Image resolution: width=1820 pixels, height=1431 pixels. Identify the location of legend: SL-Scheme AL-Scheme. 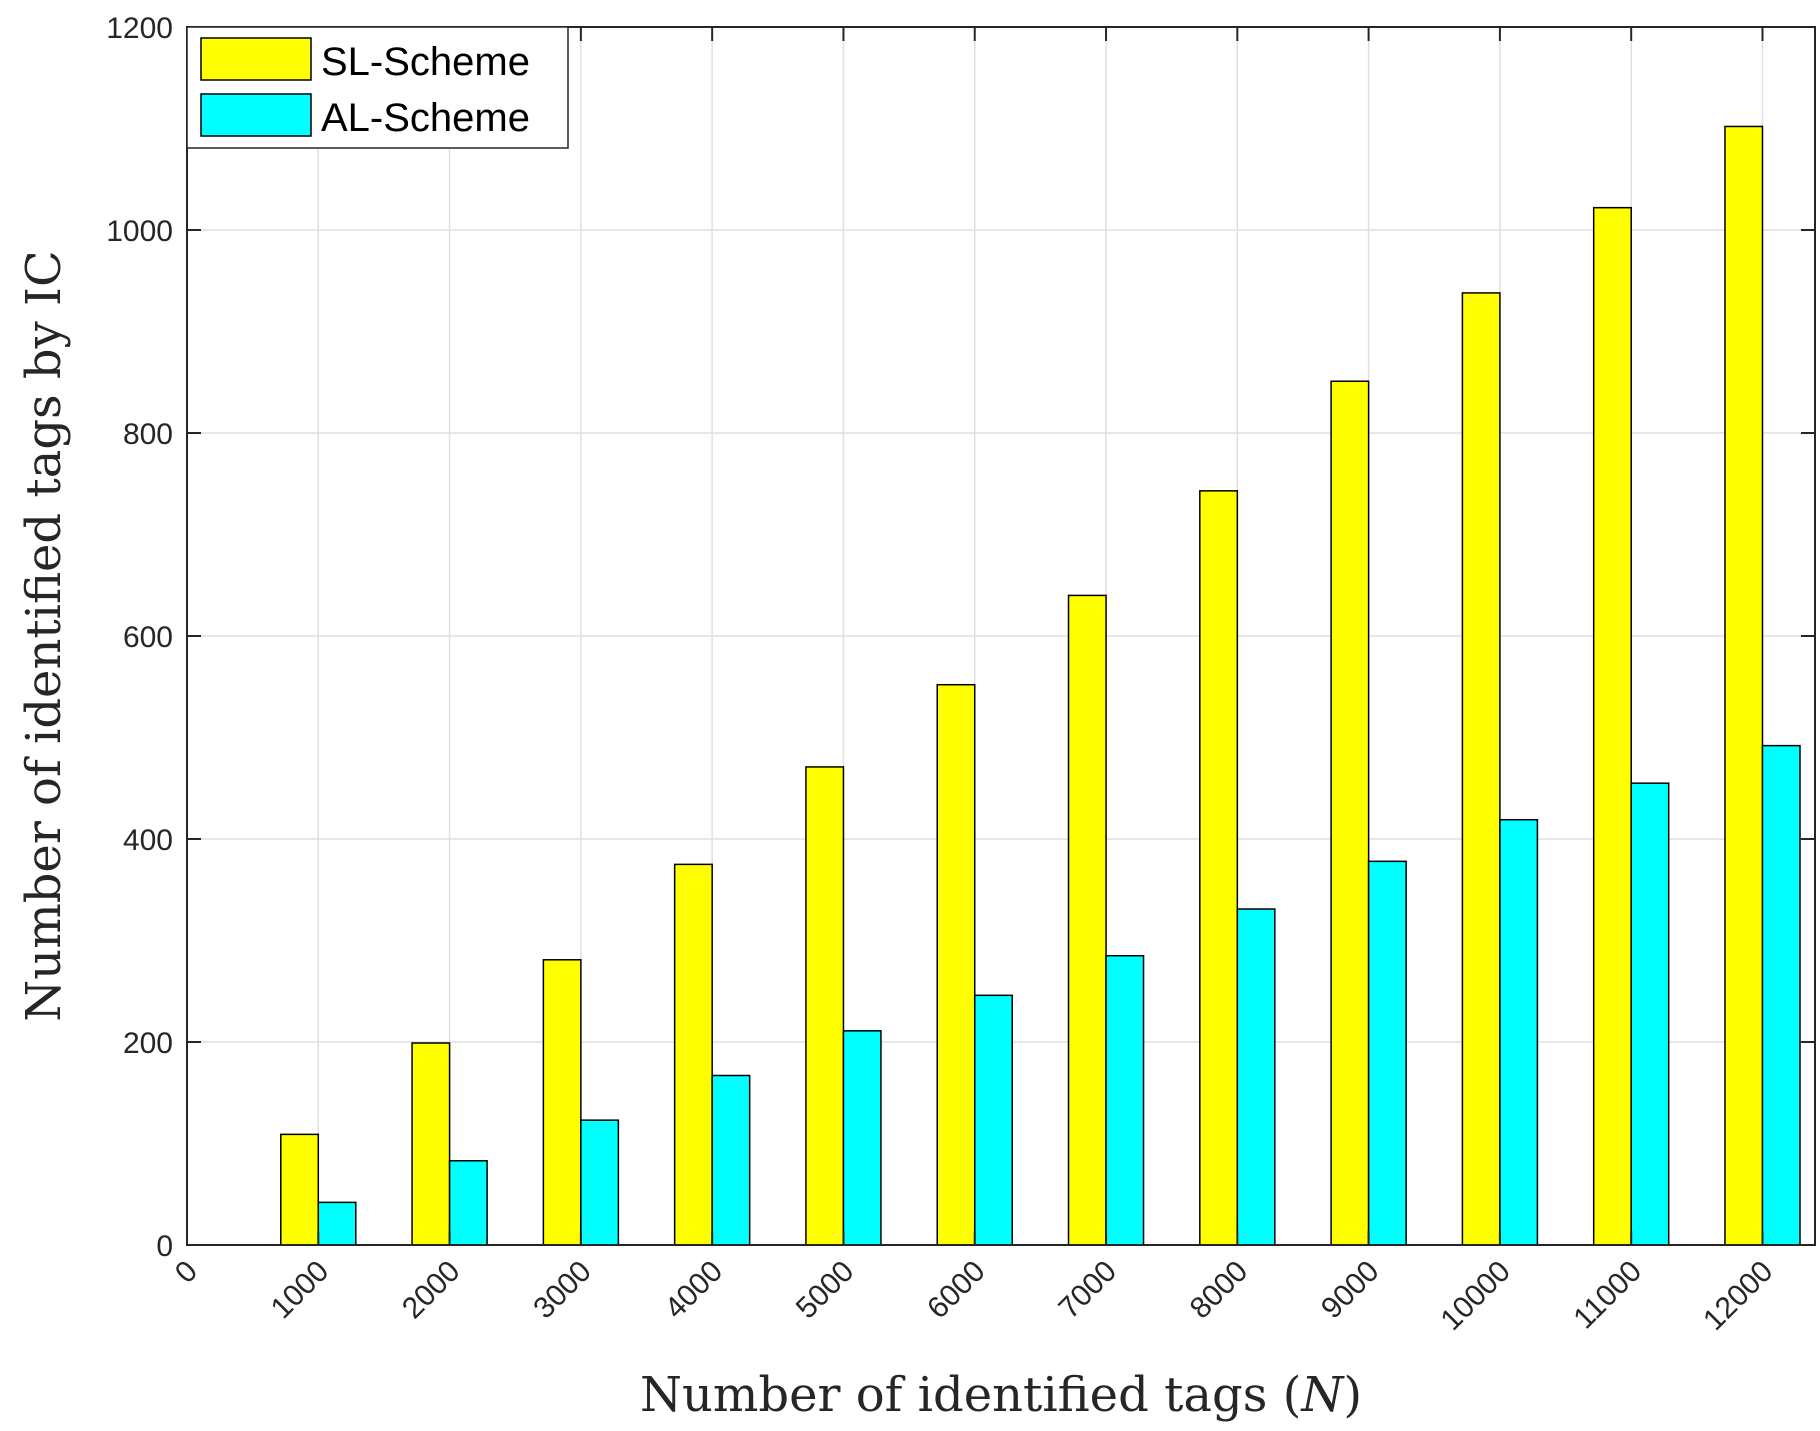
(377, 87).